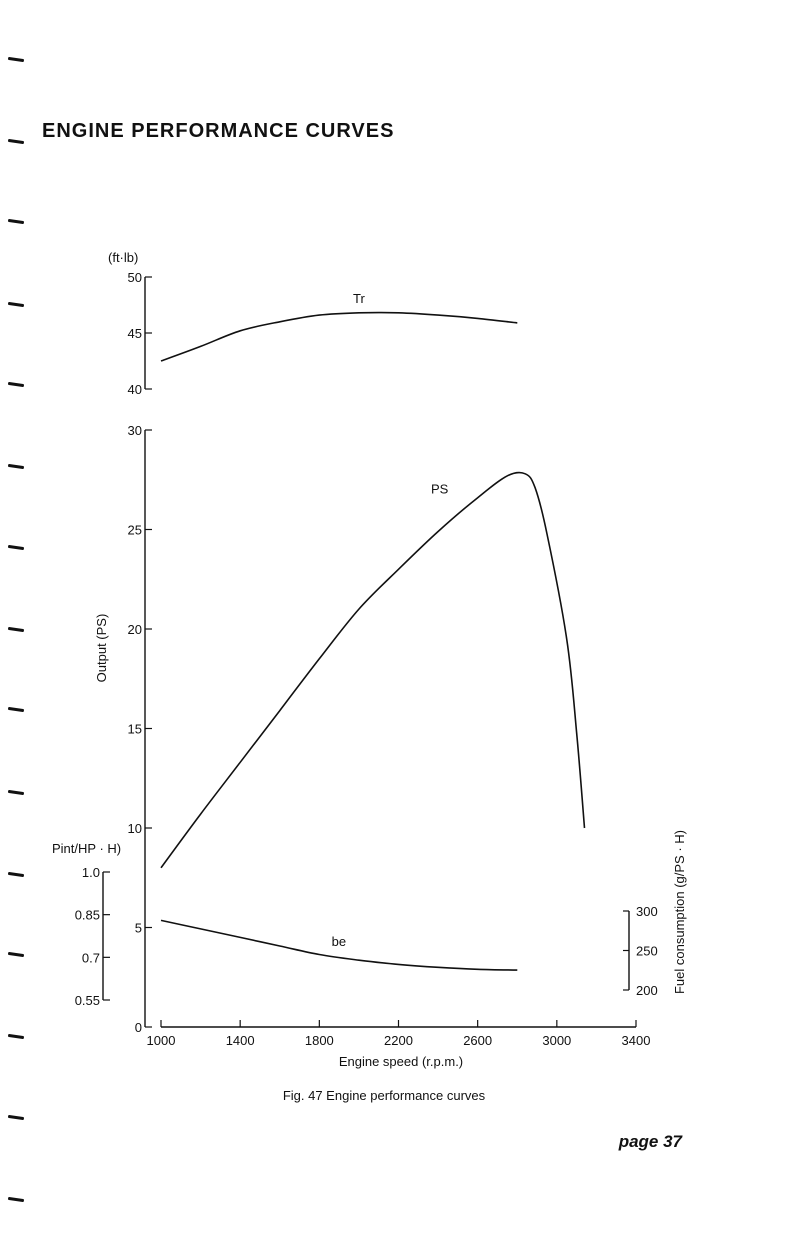 The width and height of the screenshot is (808, 1240). What do you see at coordinates (86, 848) in the screenshot?
I see `pint-unit-label: Pint/HP · H)` at bounding box center [86, 848].